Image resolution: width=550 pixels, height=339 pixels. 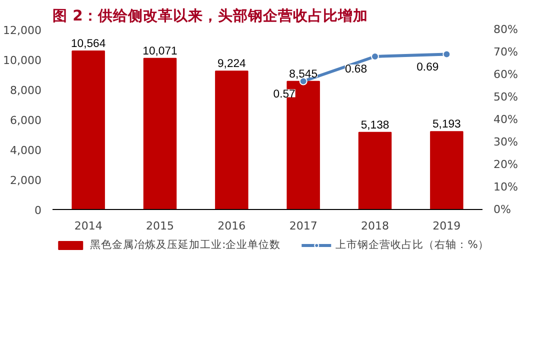 I want to click on data-label: 0.69, so click(x=427, y=67).